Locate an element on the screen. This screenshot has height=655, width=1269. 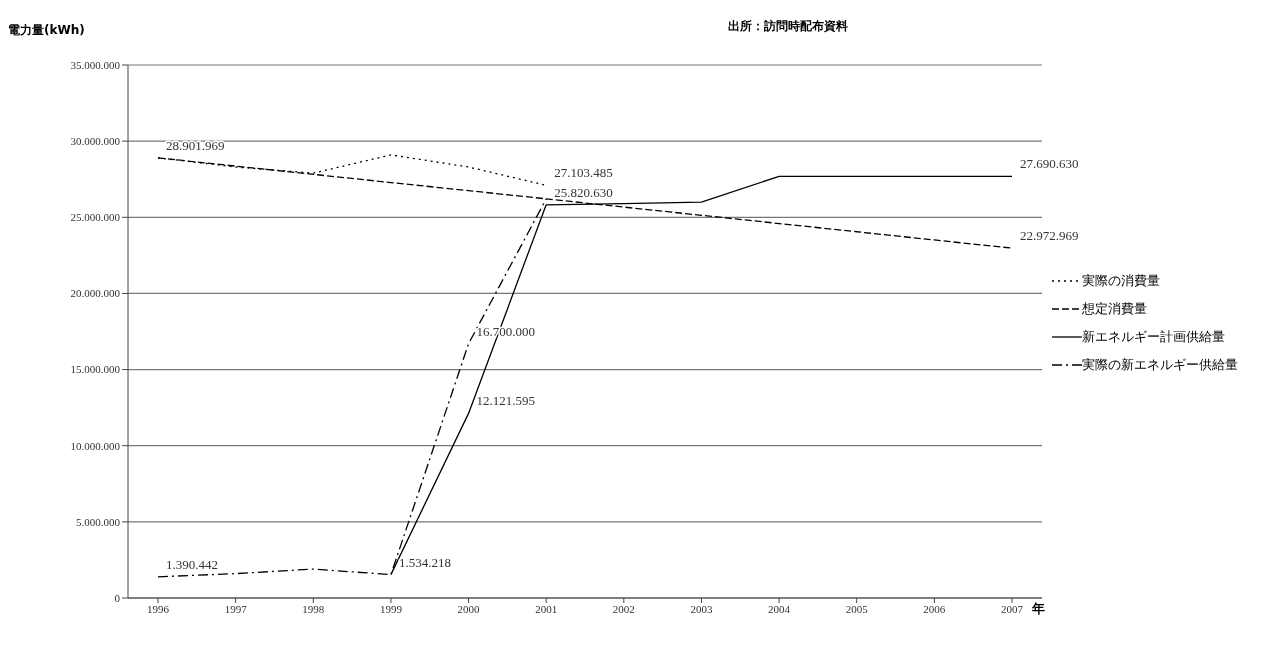
legend-label: 新エネルギー計画供給量 is located at coordinates (1153, 337).